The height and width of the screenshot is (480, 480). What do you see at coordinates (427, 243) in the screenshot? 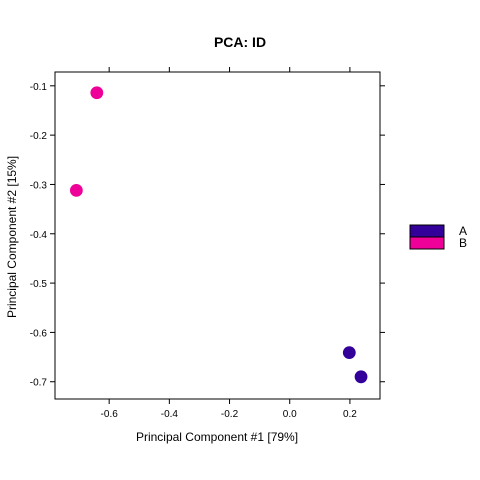
I see `legend-swatch-b` at bounding box center [427, 243].